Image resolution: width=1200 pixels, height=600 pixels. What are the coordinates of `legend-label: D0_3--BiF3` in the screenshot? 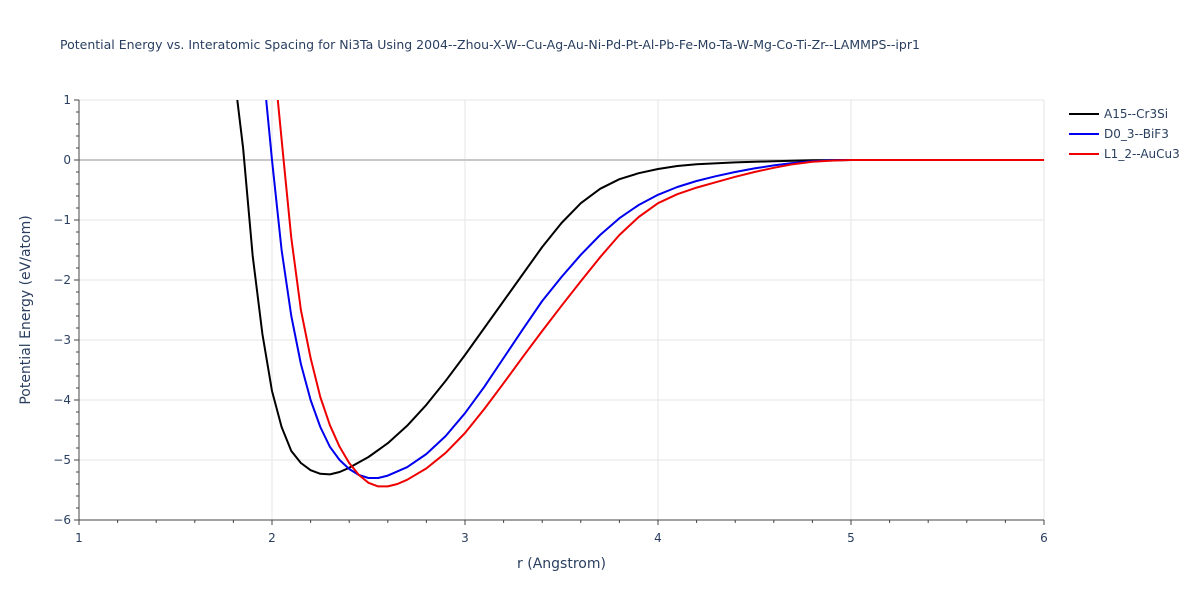 It's located at (1136, 134).